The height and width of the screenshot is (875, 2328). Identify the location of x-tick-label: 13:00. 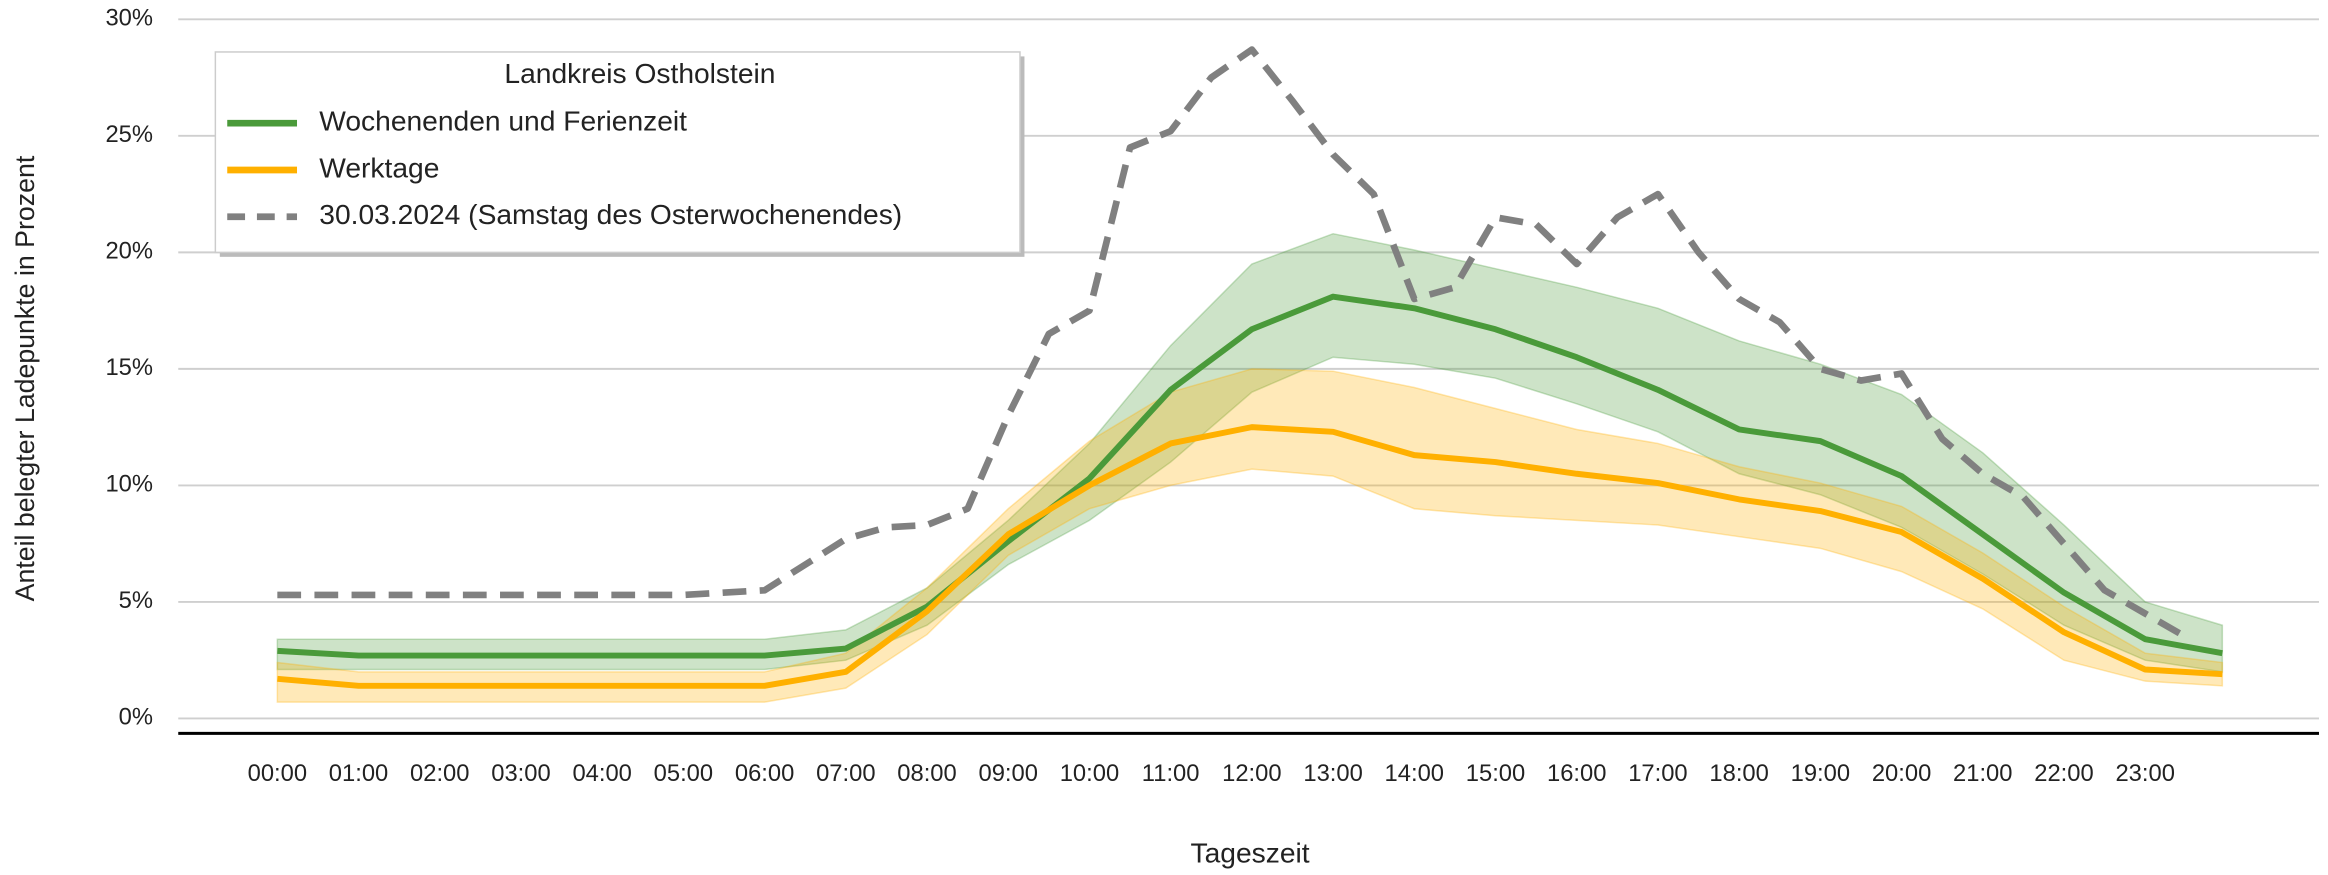
(1332, 773).